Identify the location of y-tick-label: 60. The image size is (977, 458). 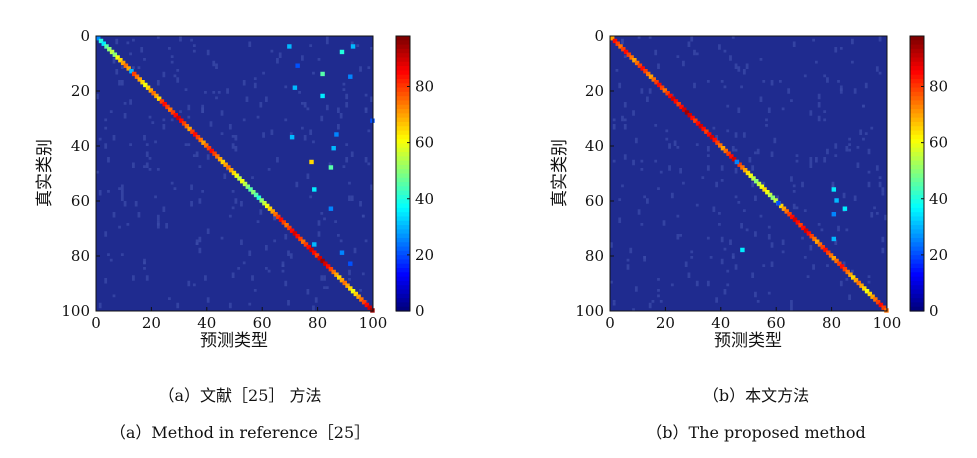
(594, 201).